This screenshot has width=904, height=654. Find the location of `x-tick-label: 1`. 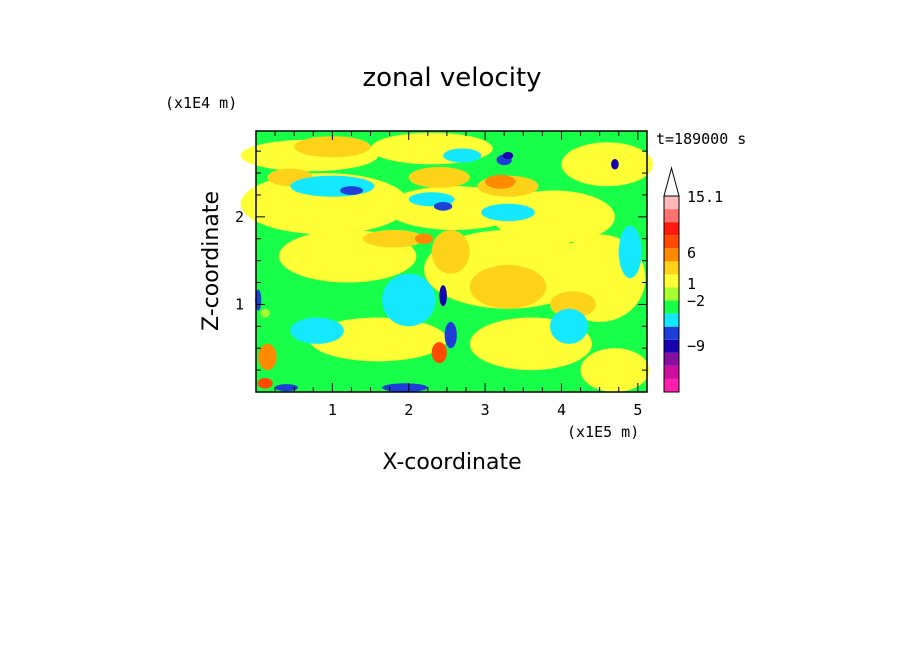

x-tick-label: 1 is located at coordinates (332, 410).